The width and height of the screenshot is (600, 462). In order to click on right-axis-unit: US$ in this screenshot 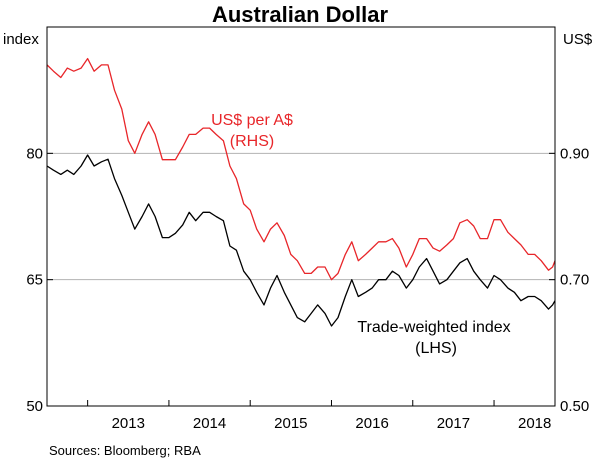, I will do `click(578, 39)`.